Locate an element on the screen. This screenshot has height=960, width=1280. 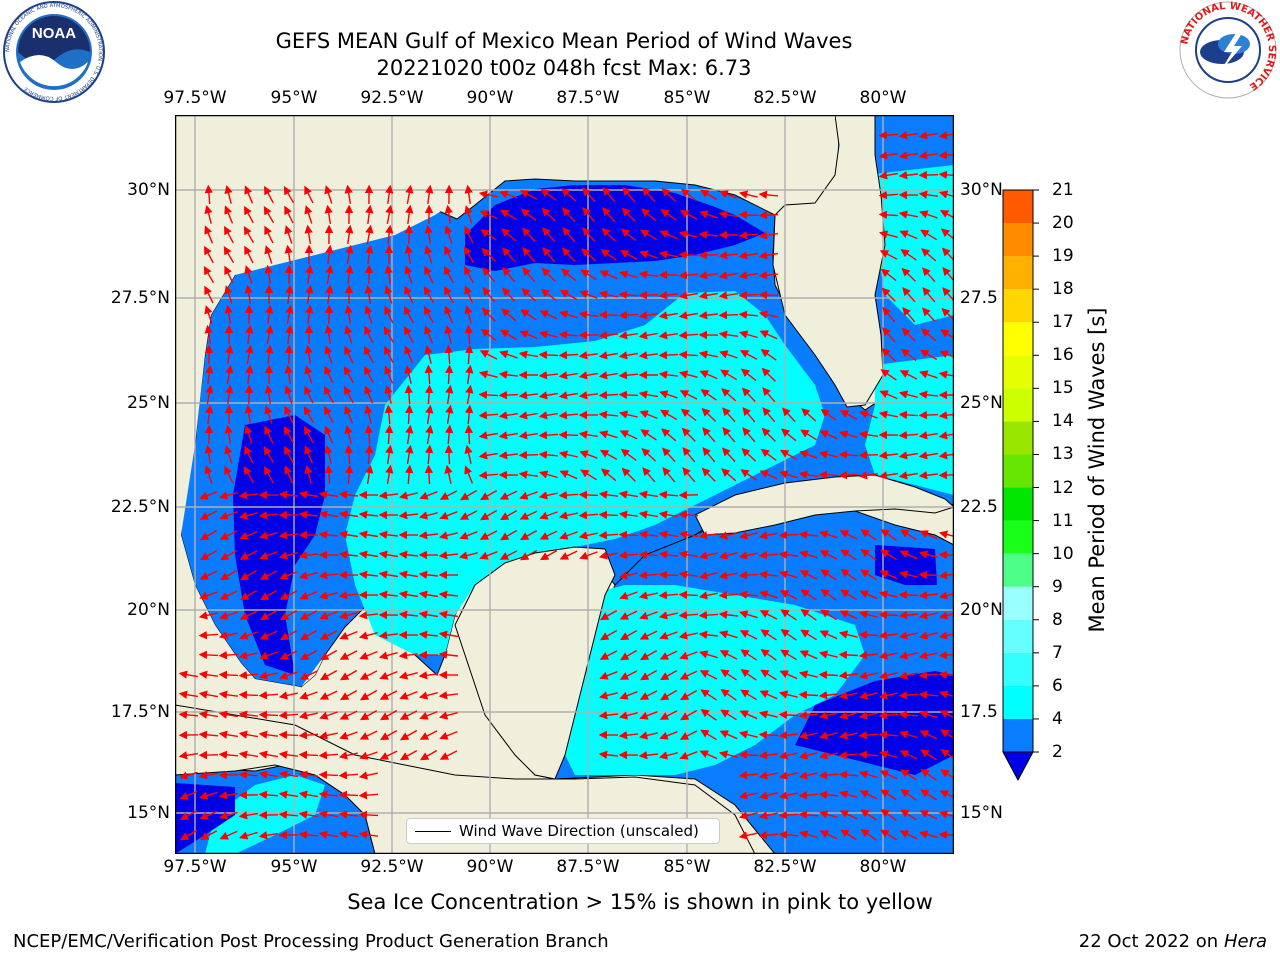
lat-label-left: 30°N is located at coordinates (148, 190).